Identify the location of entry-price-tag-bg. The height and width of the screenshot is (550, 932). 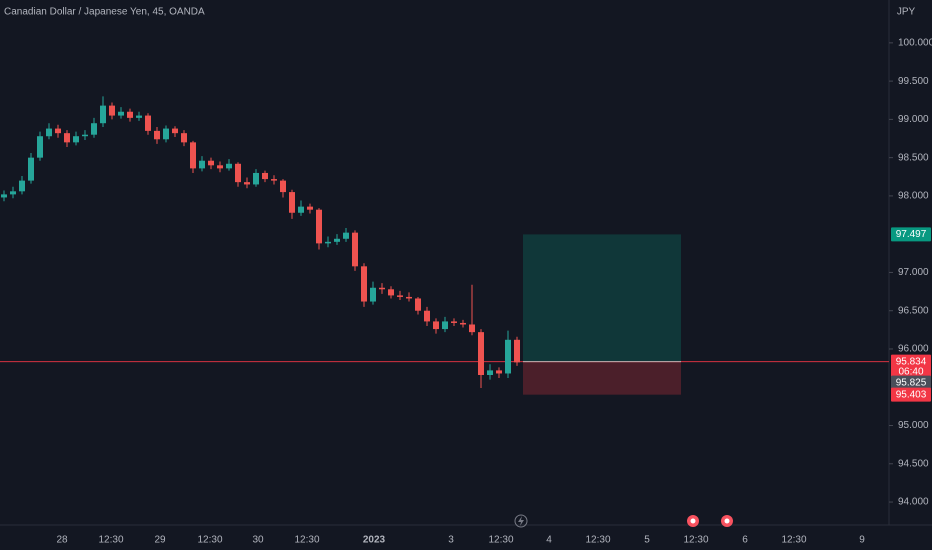
(911, 366).